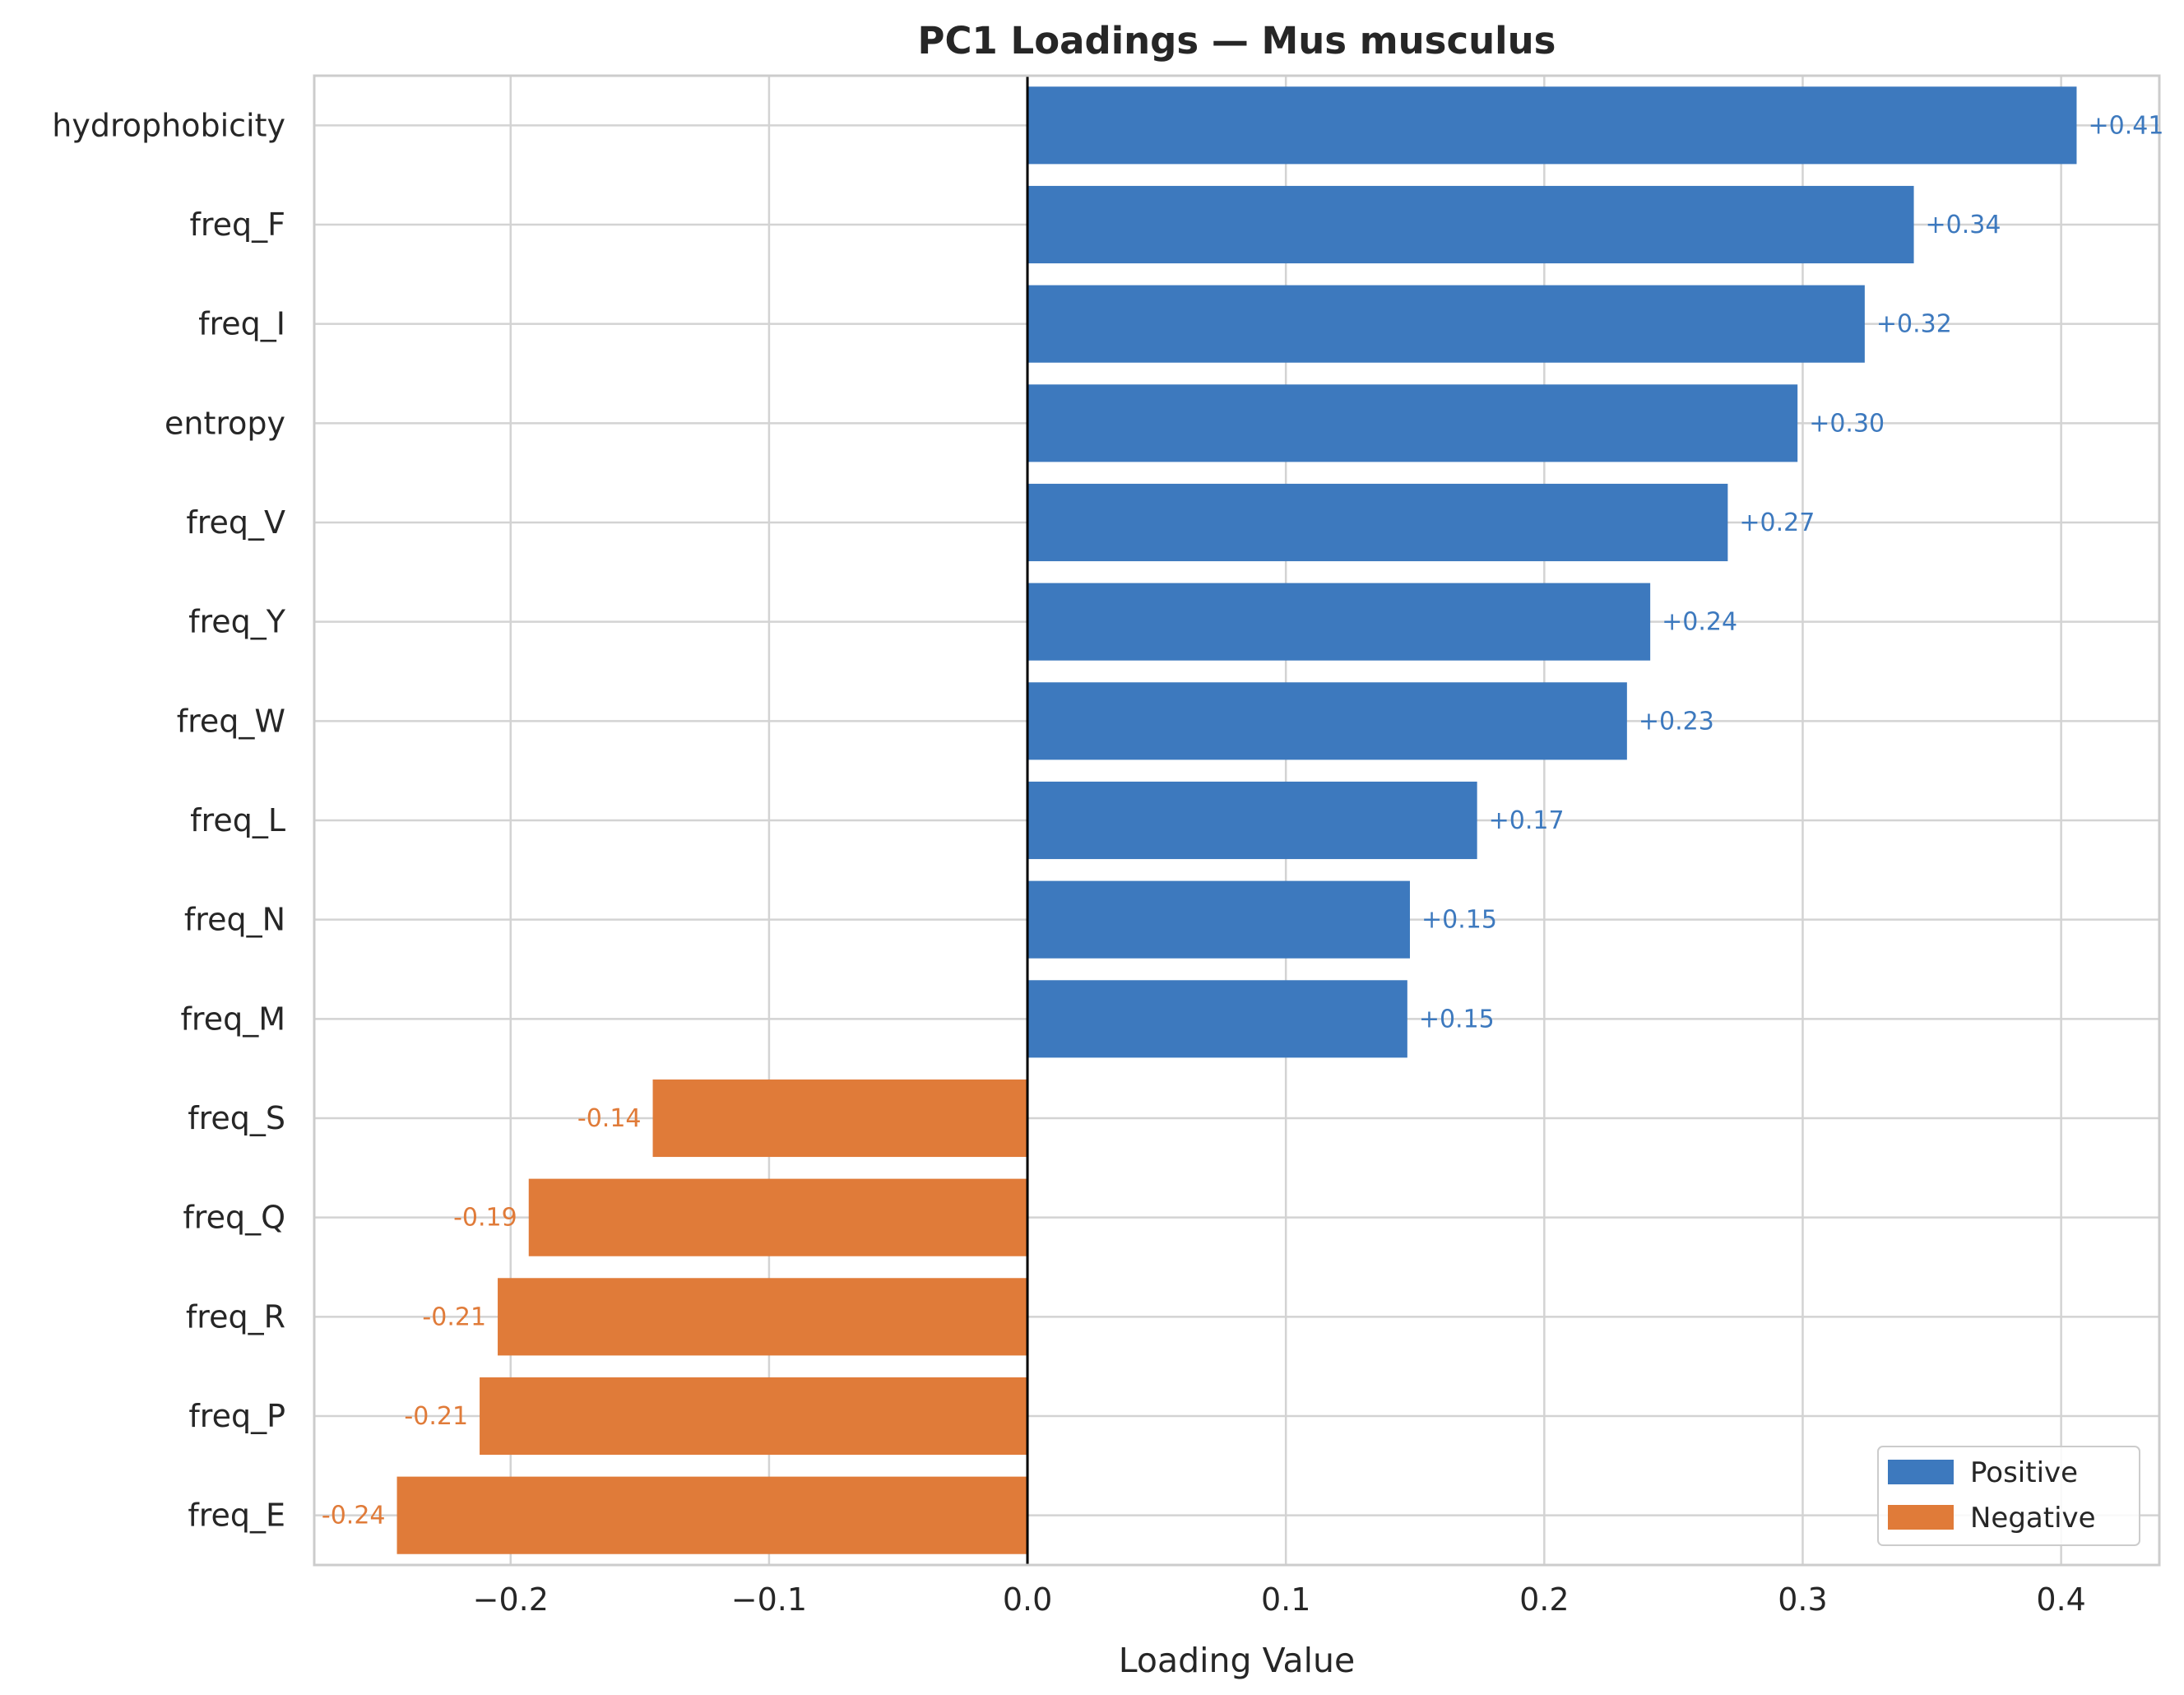 This screenshot has height=1695, width=2184. I want to click on y-tick-label: freq_N, so click(234, 920).